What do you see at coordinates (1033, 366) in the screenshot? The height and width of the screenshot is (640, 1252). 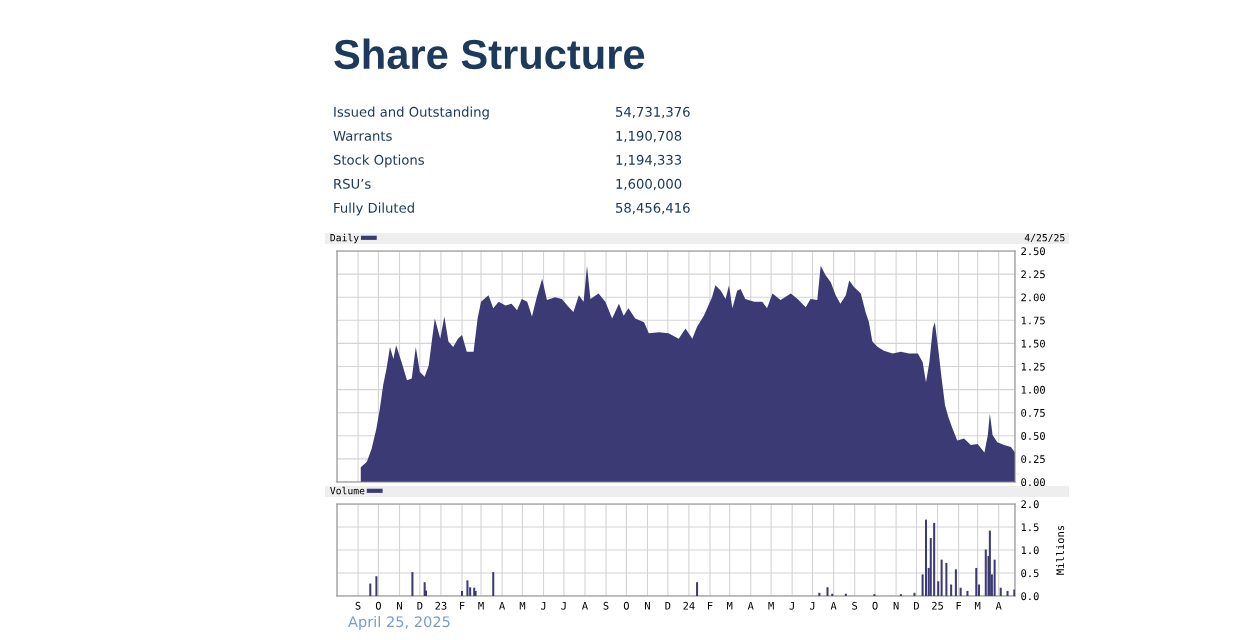 I see `y-tick-label: 1.25` at bounding box center [1033, 366].